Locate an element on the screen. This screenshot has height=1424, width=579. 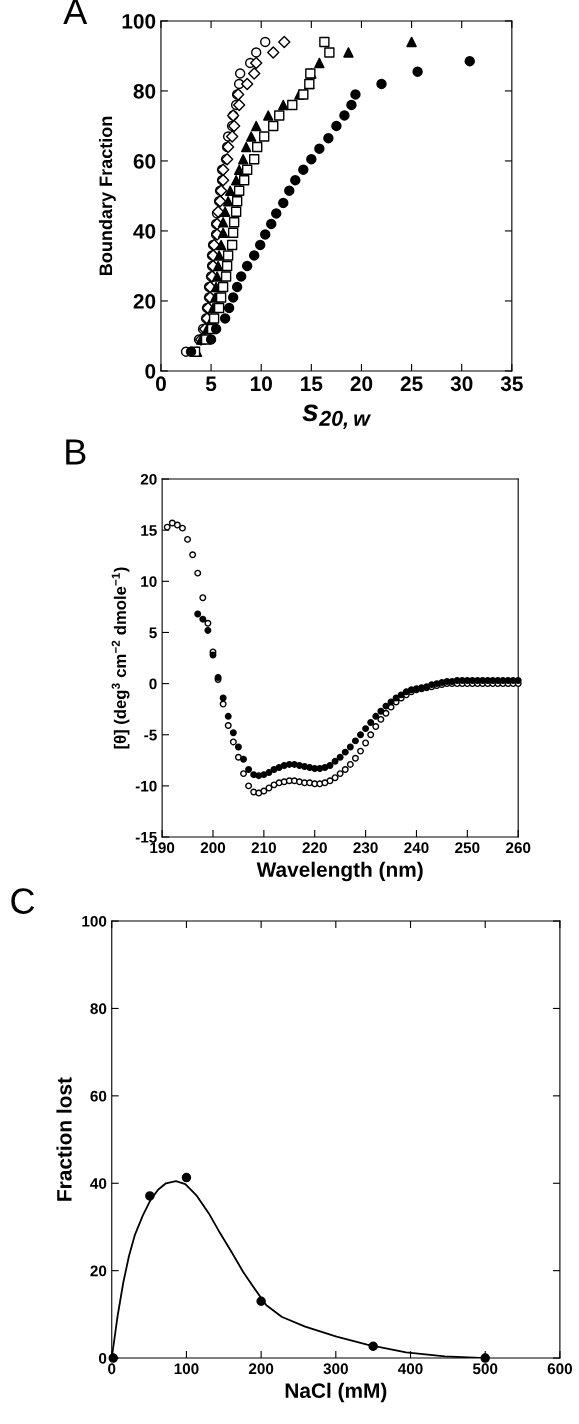
chart-title: B is located at coordinates (76, 452).